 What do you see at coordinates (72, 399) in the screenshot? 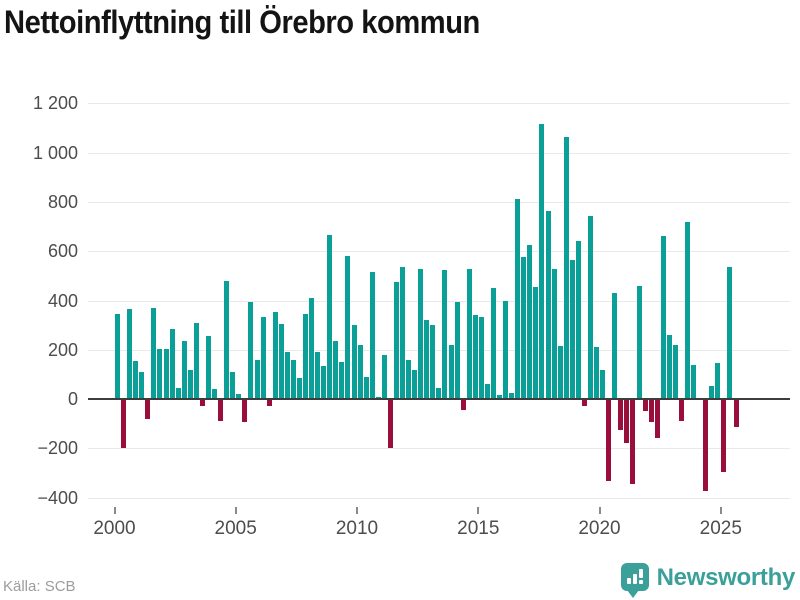
I see `y-axis-label-0: 0` at bounding box center [72, 399].